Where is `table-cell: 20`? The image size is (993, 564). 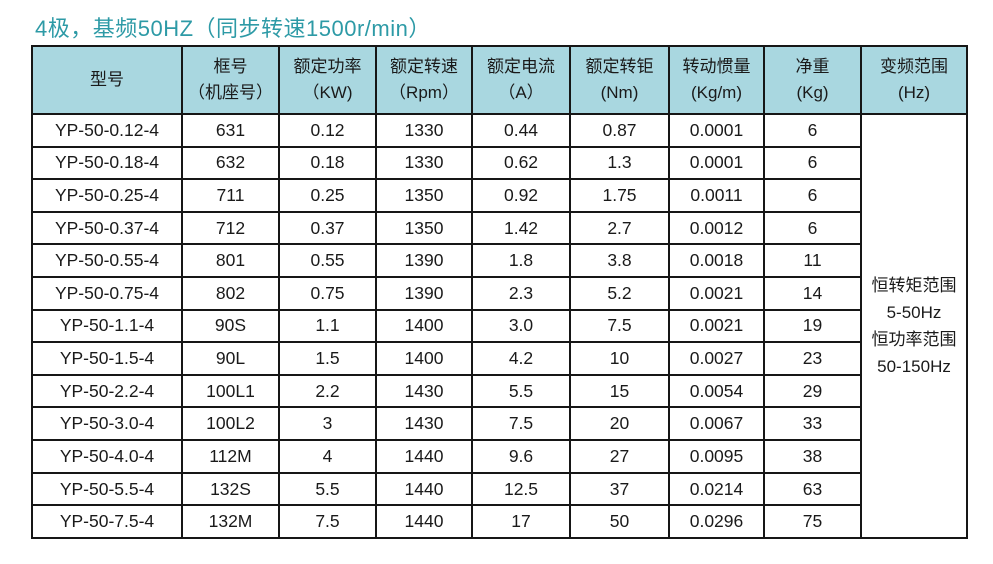 table-cell: 20 is located at coordinates (619, 424).